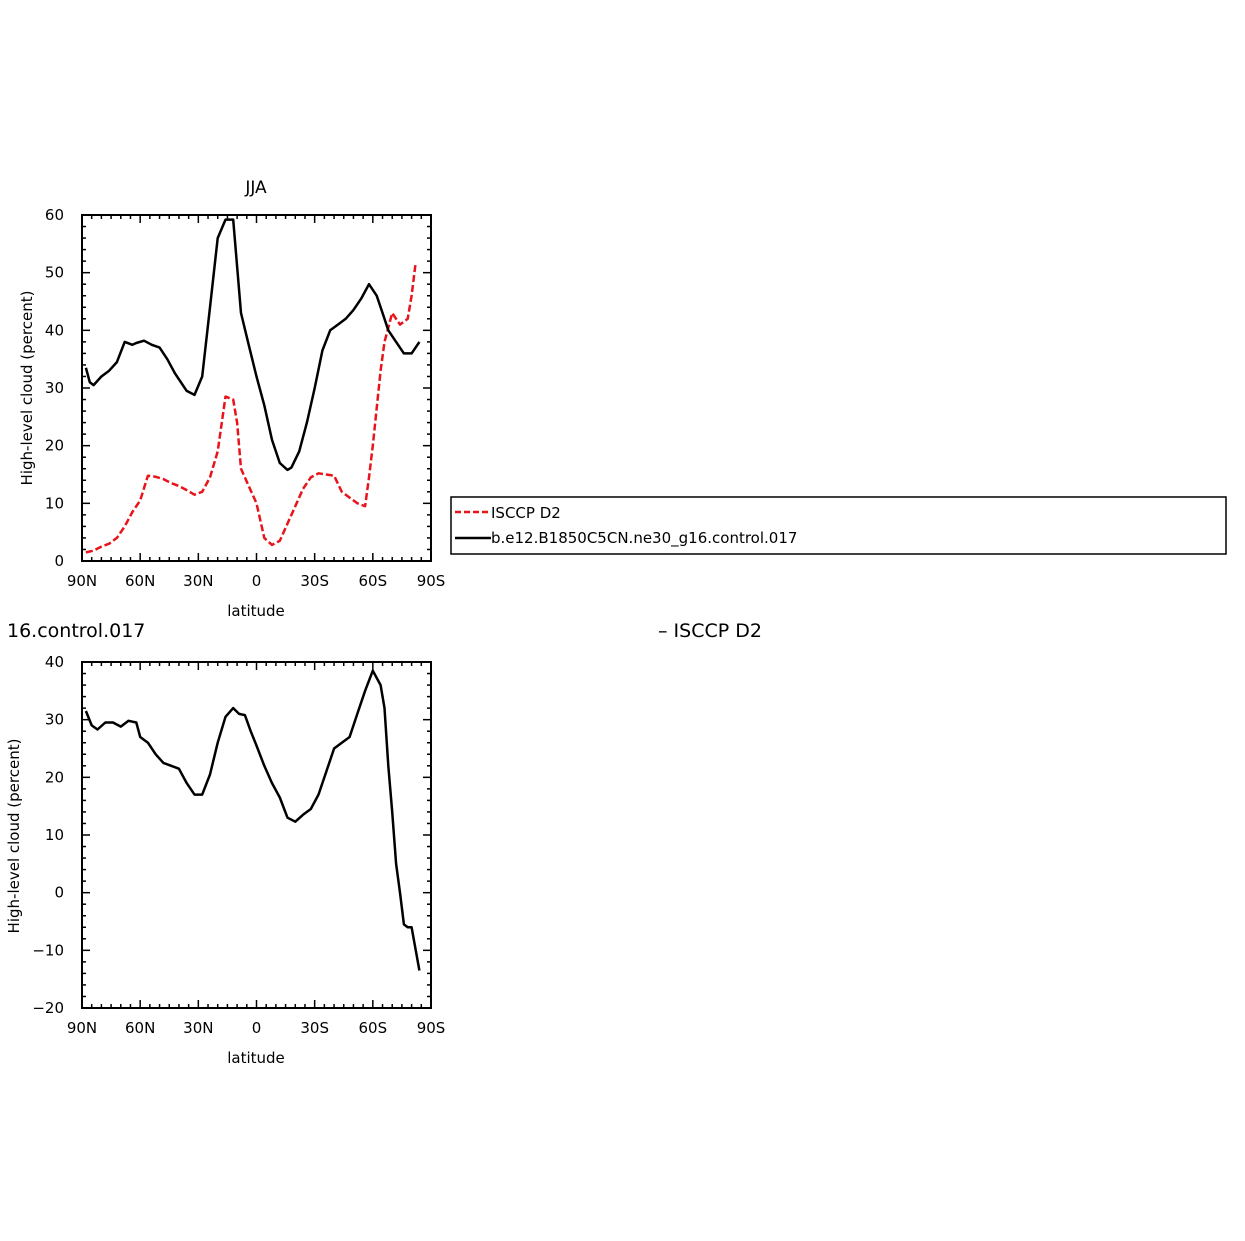 The width and height of the screenshot is (1245, 1241). I want to click on bottom-title-fragment-right: – ISCCP D2, so click(710, 631).